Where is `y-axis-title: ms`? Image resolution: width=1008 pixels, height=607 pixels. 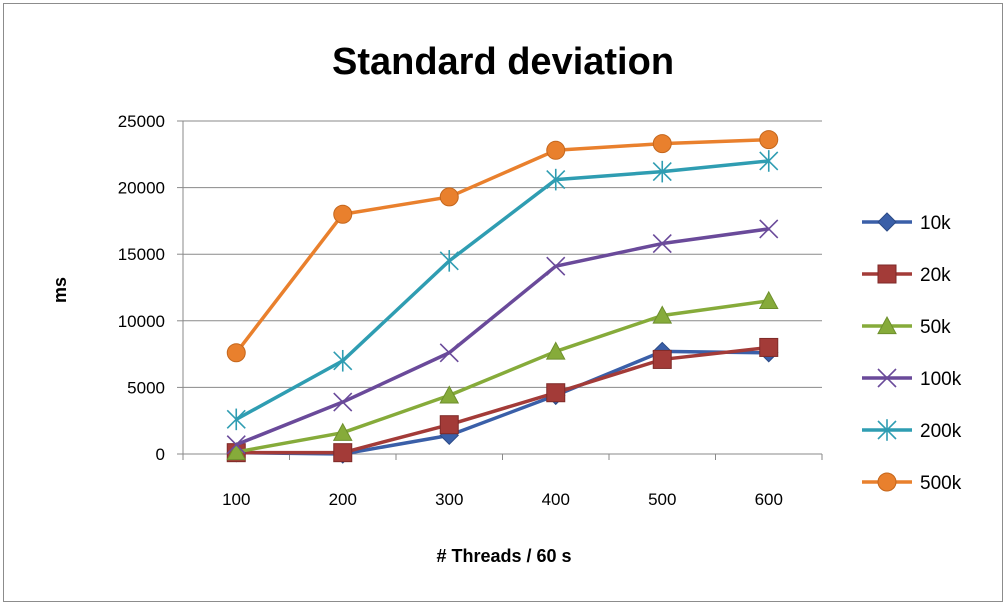 y-axis-title: ms is located at coordinates (60, 290).